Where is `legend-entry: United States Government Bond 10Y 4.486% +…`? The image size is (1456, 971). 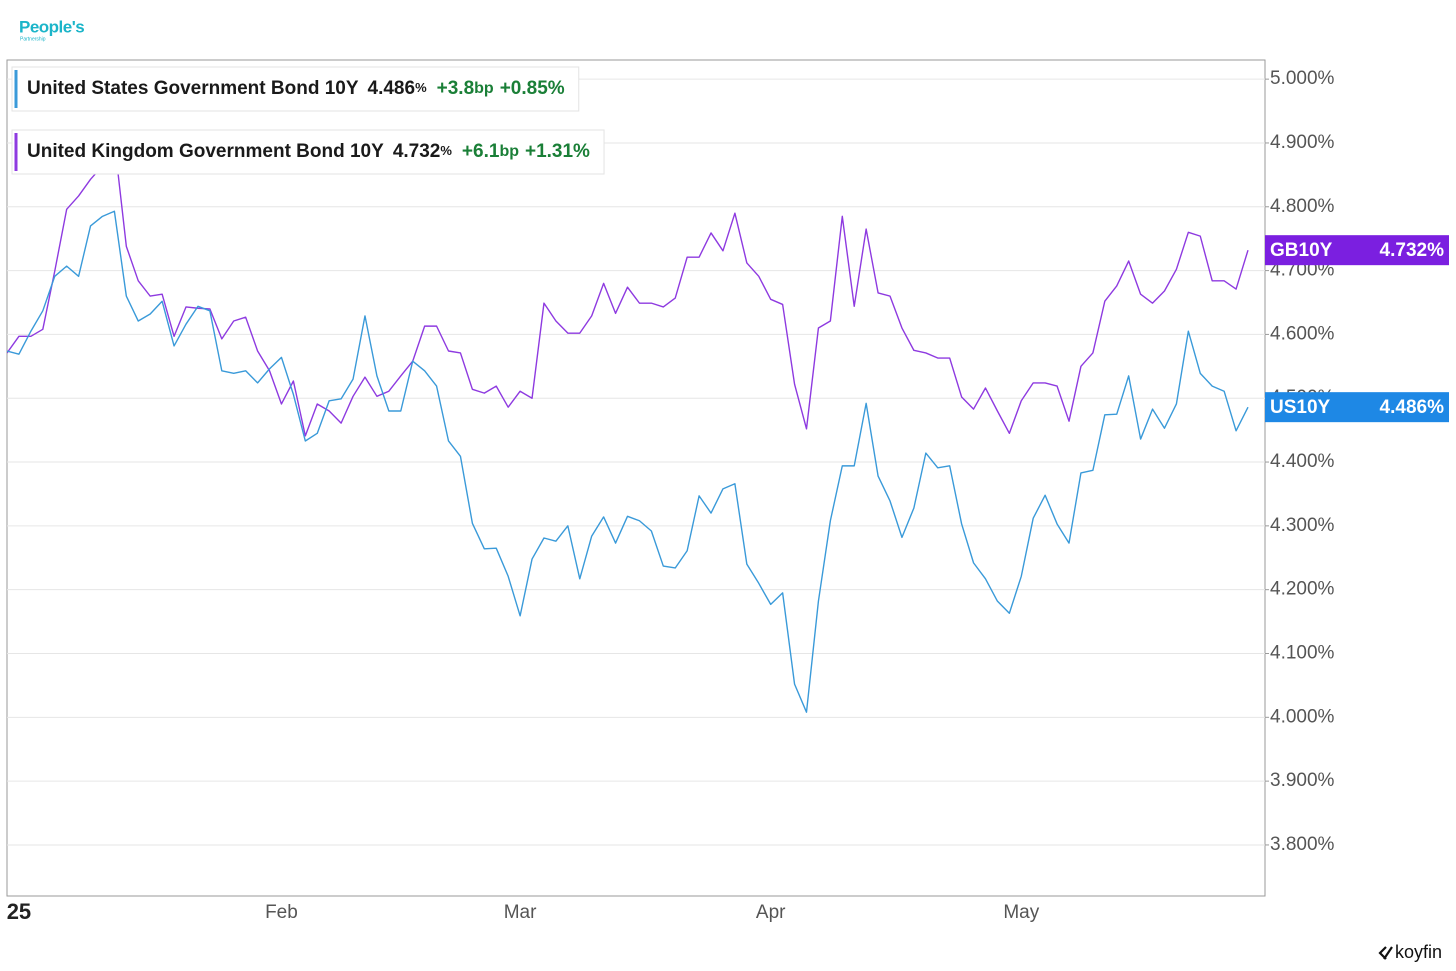 legend-entry: United States Government Bond 10Y 4.486% +… is located at coordinates (295, 89).